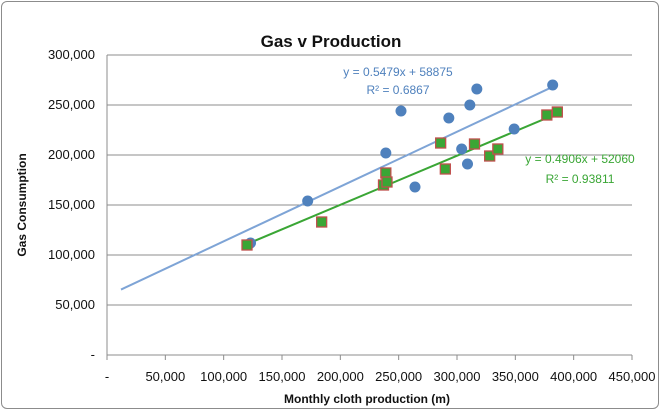 The image size is (662, 412). I want to click on x-tick-label: 400,000, so click(573, 376).